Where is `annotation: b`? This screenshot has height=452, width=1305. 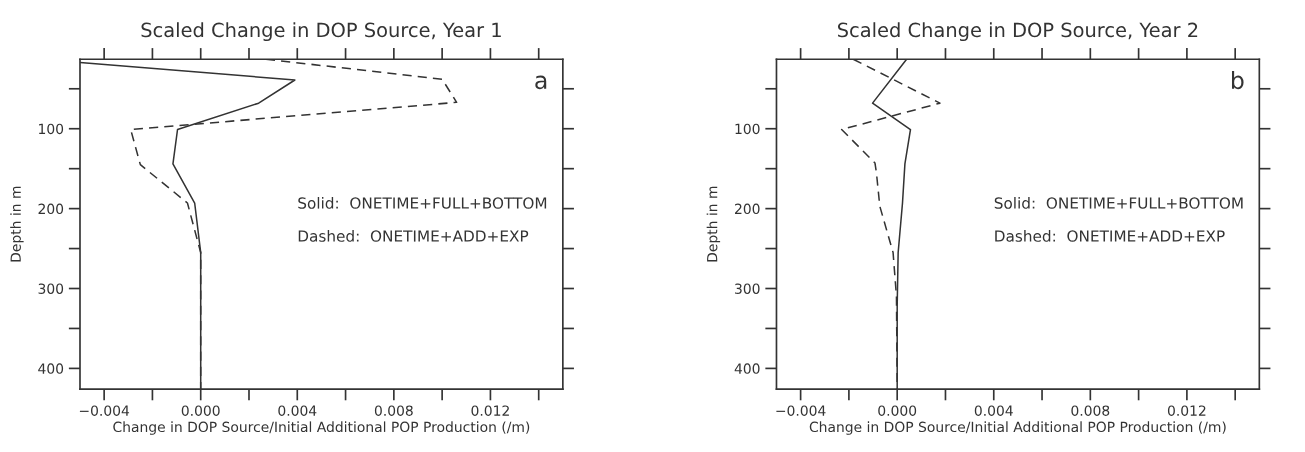
annotation: b is located at coordinates (1237, 80).